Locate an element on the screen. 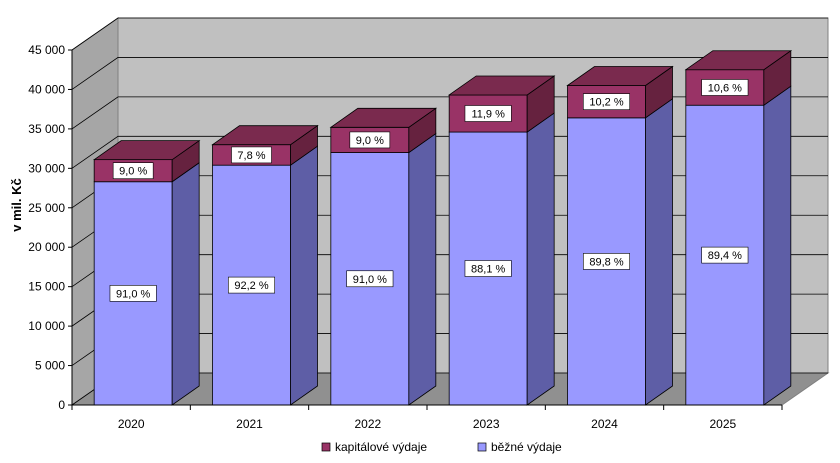  data-label-text: 11,9 % is located at coordinates (488, 115).